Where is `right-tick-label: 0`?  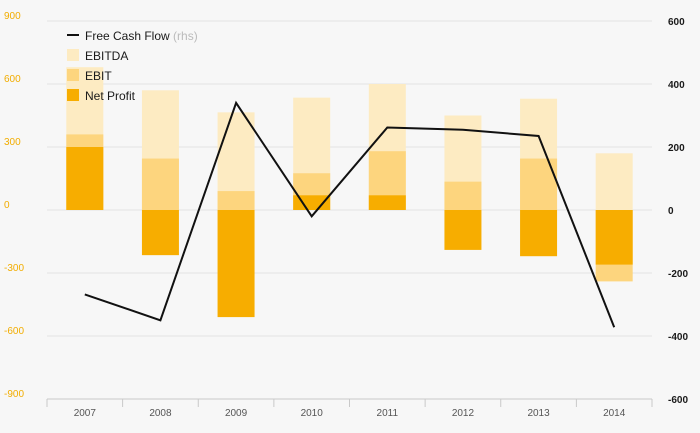 right-tick-label: 0 is located at coordinates (671, 211).